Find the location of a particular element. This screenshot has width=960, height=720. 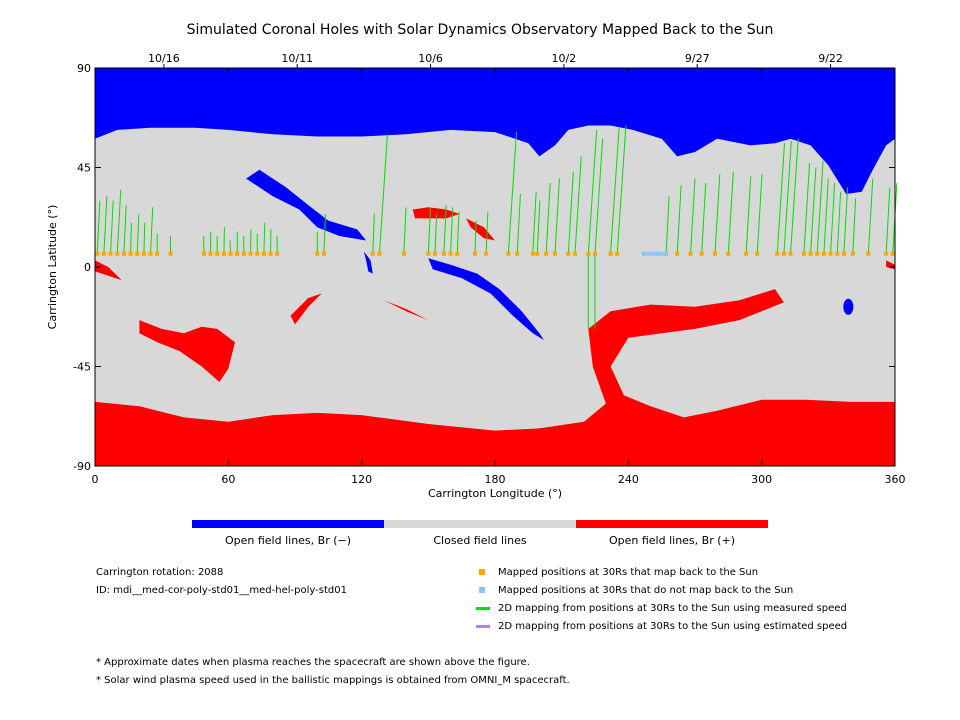

x-tick-label: 180 is located at coordinates (495, 479).